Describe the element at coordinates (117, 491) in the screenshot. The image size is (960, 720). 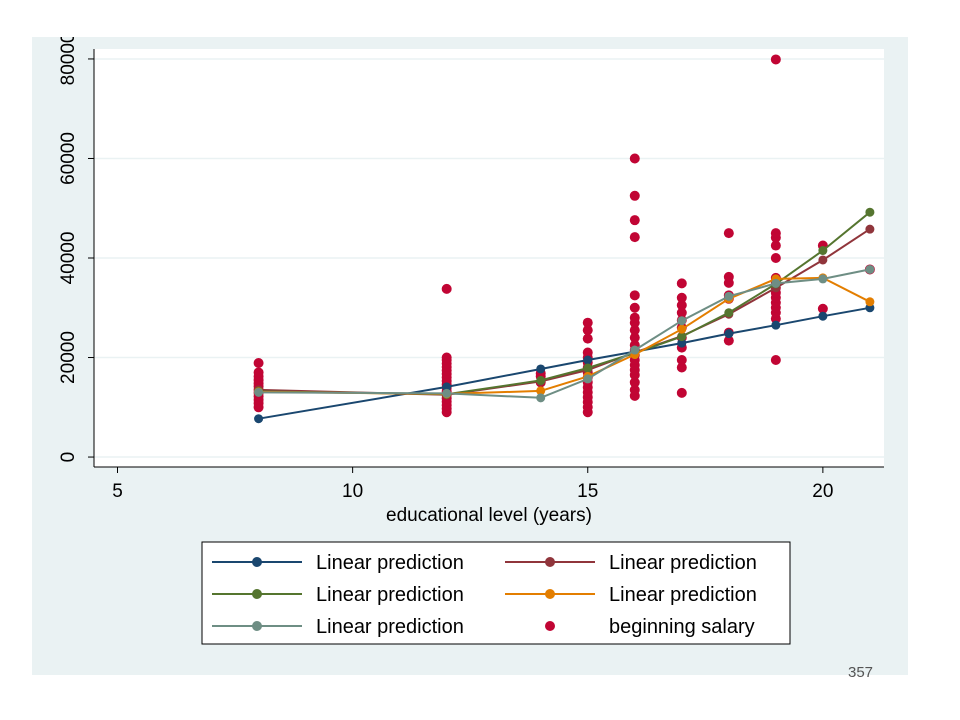
I see `x-tick-label: 5` at that location.